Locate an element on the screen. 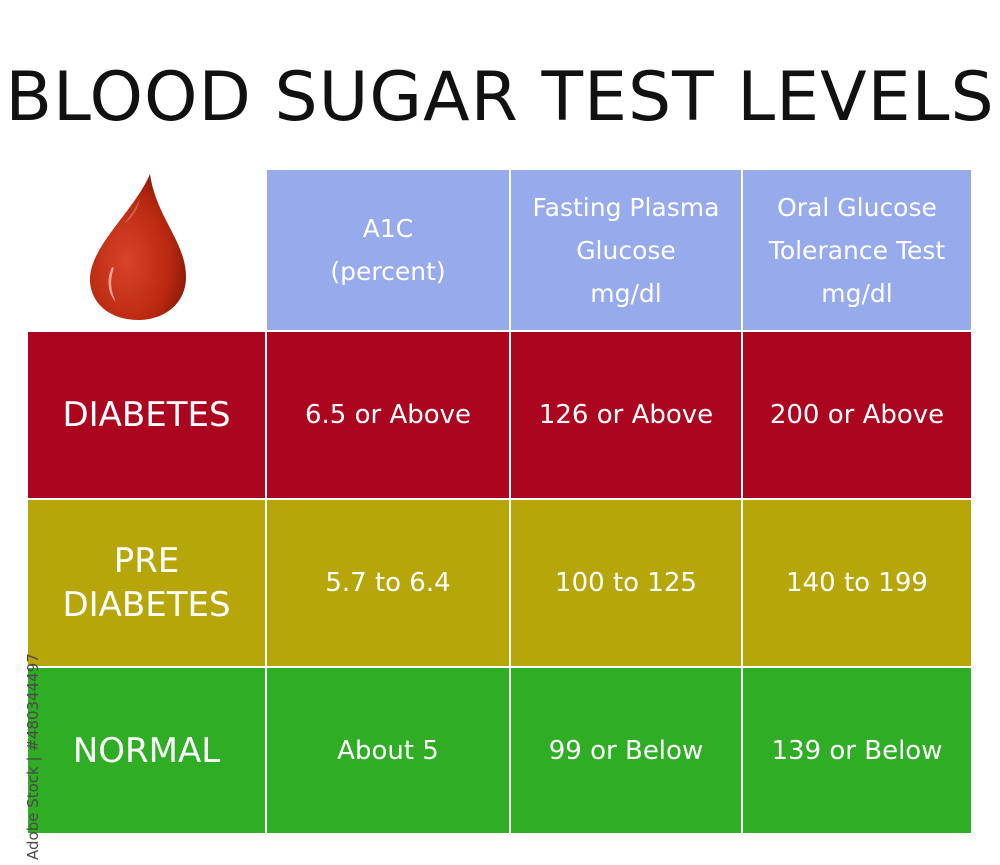  table-cell-value: 140 to 199 is located at coordinates (857, 583).